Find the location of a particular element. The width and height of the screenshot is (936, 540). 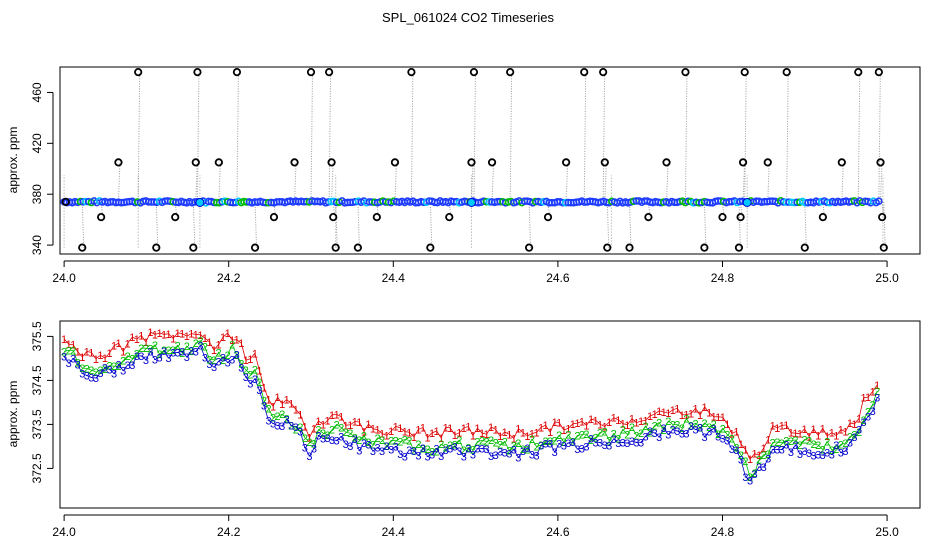

bottom-y-axis: 372.5 373.5 374.5 375.5 is located at coordinates (42, 402).